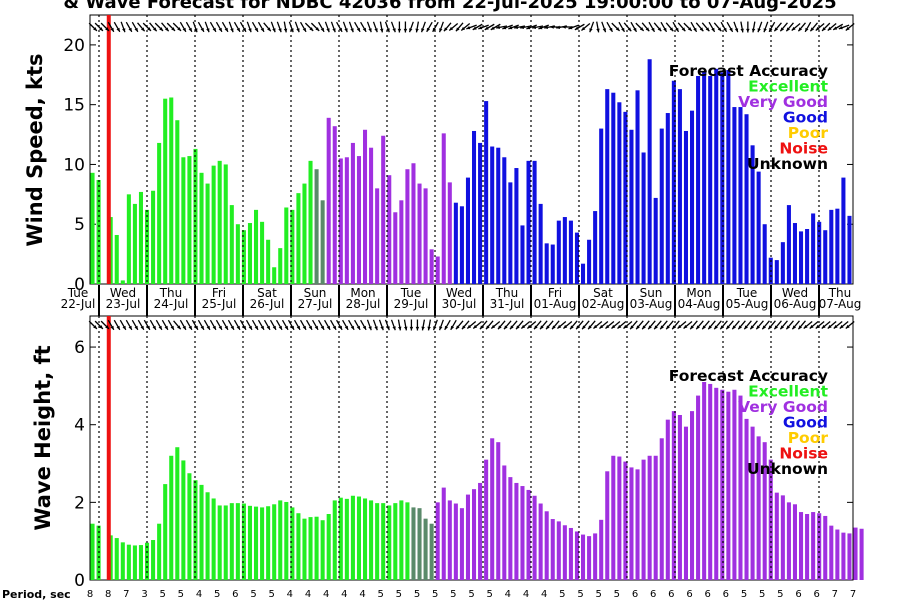 The image size is (900, 600). I want to click on y-tick-label: 0, so click(79, 581).